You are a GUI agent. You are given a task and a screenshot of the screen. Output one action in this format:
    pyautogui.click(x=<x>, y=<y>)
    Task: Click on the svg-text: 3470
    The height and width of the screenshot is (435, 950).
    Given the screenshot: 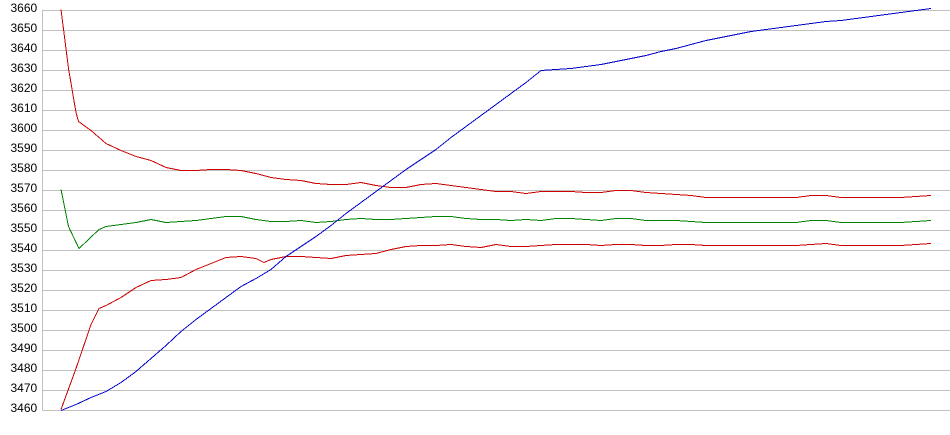 What is the action you would take?
    pyautogui.click(x=23, y=388)
    